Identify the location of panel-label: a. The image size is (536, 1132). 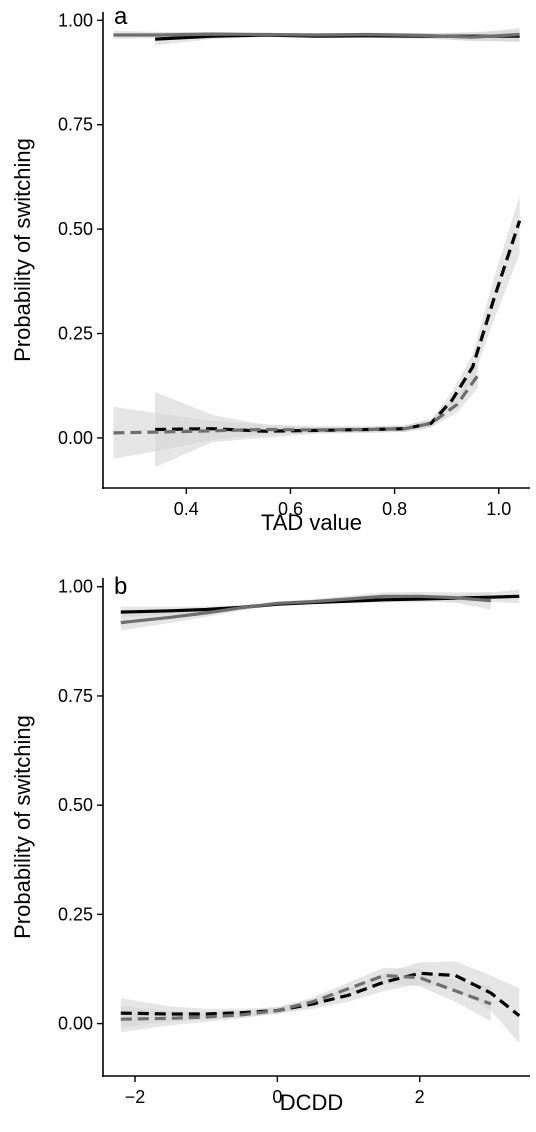
(121, 16).